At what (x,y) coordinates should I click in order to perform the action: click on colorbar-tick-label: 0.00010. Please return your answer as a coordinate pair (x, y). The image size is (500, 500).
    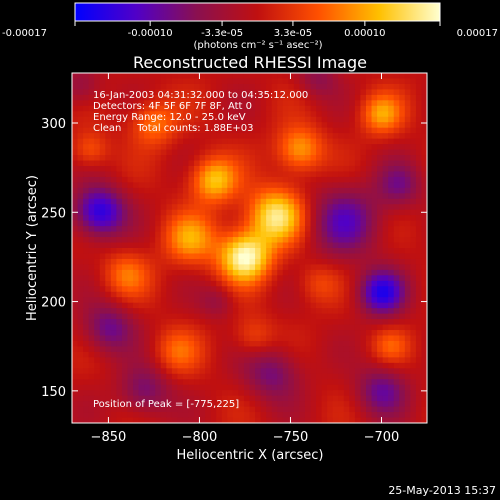
    Looking at the image, I should click on (364, 33).